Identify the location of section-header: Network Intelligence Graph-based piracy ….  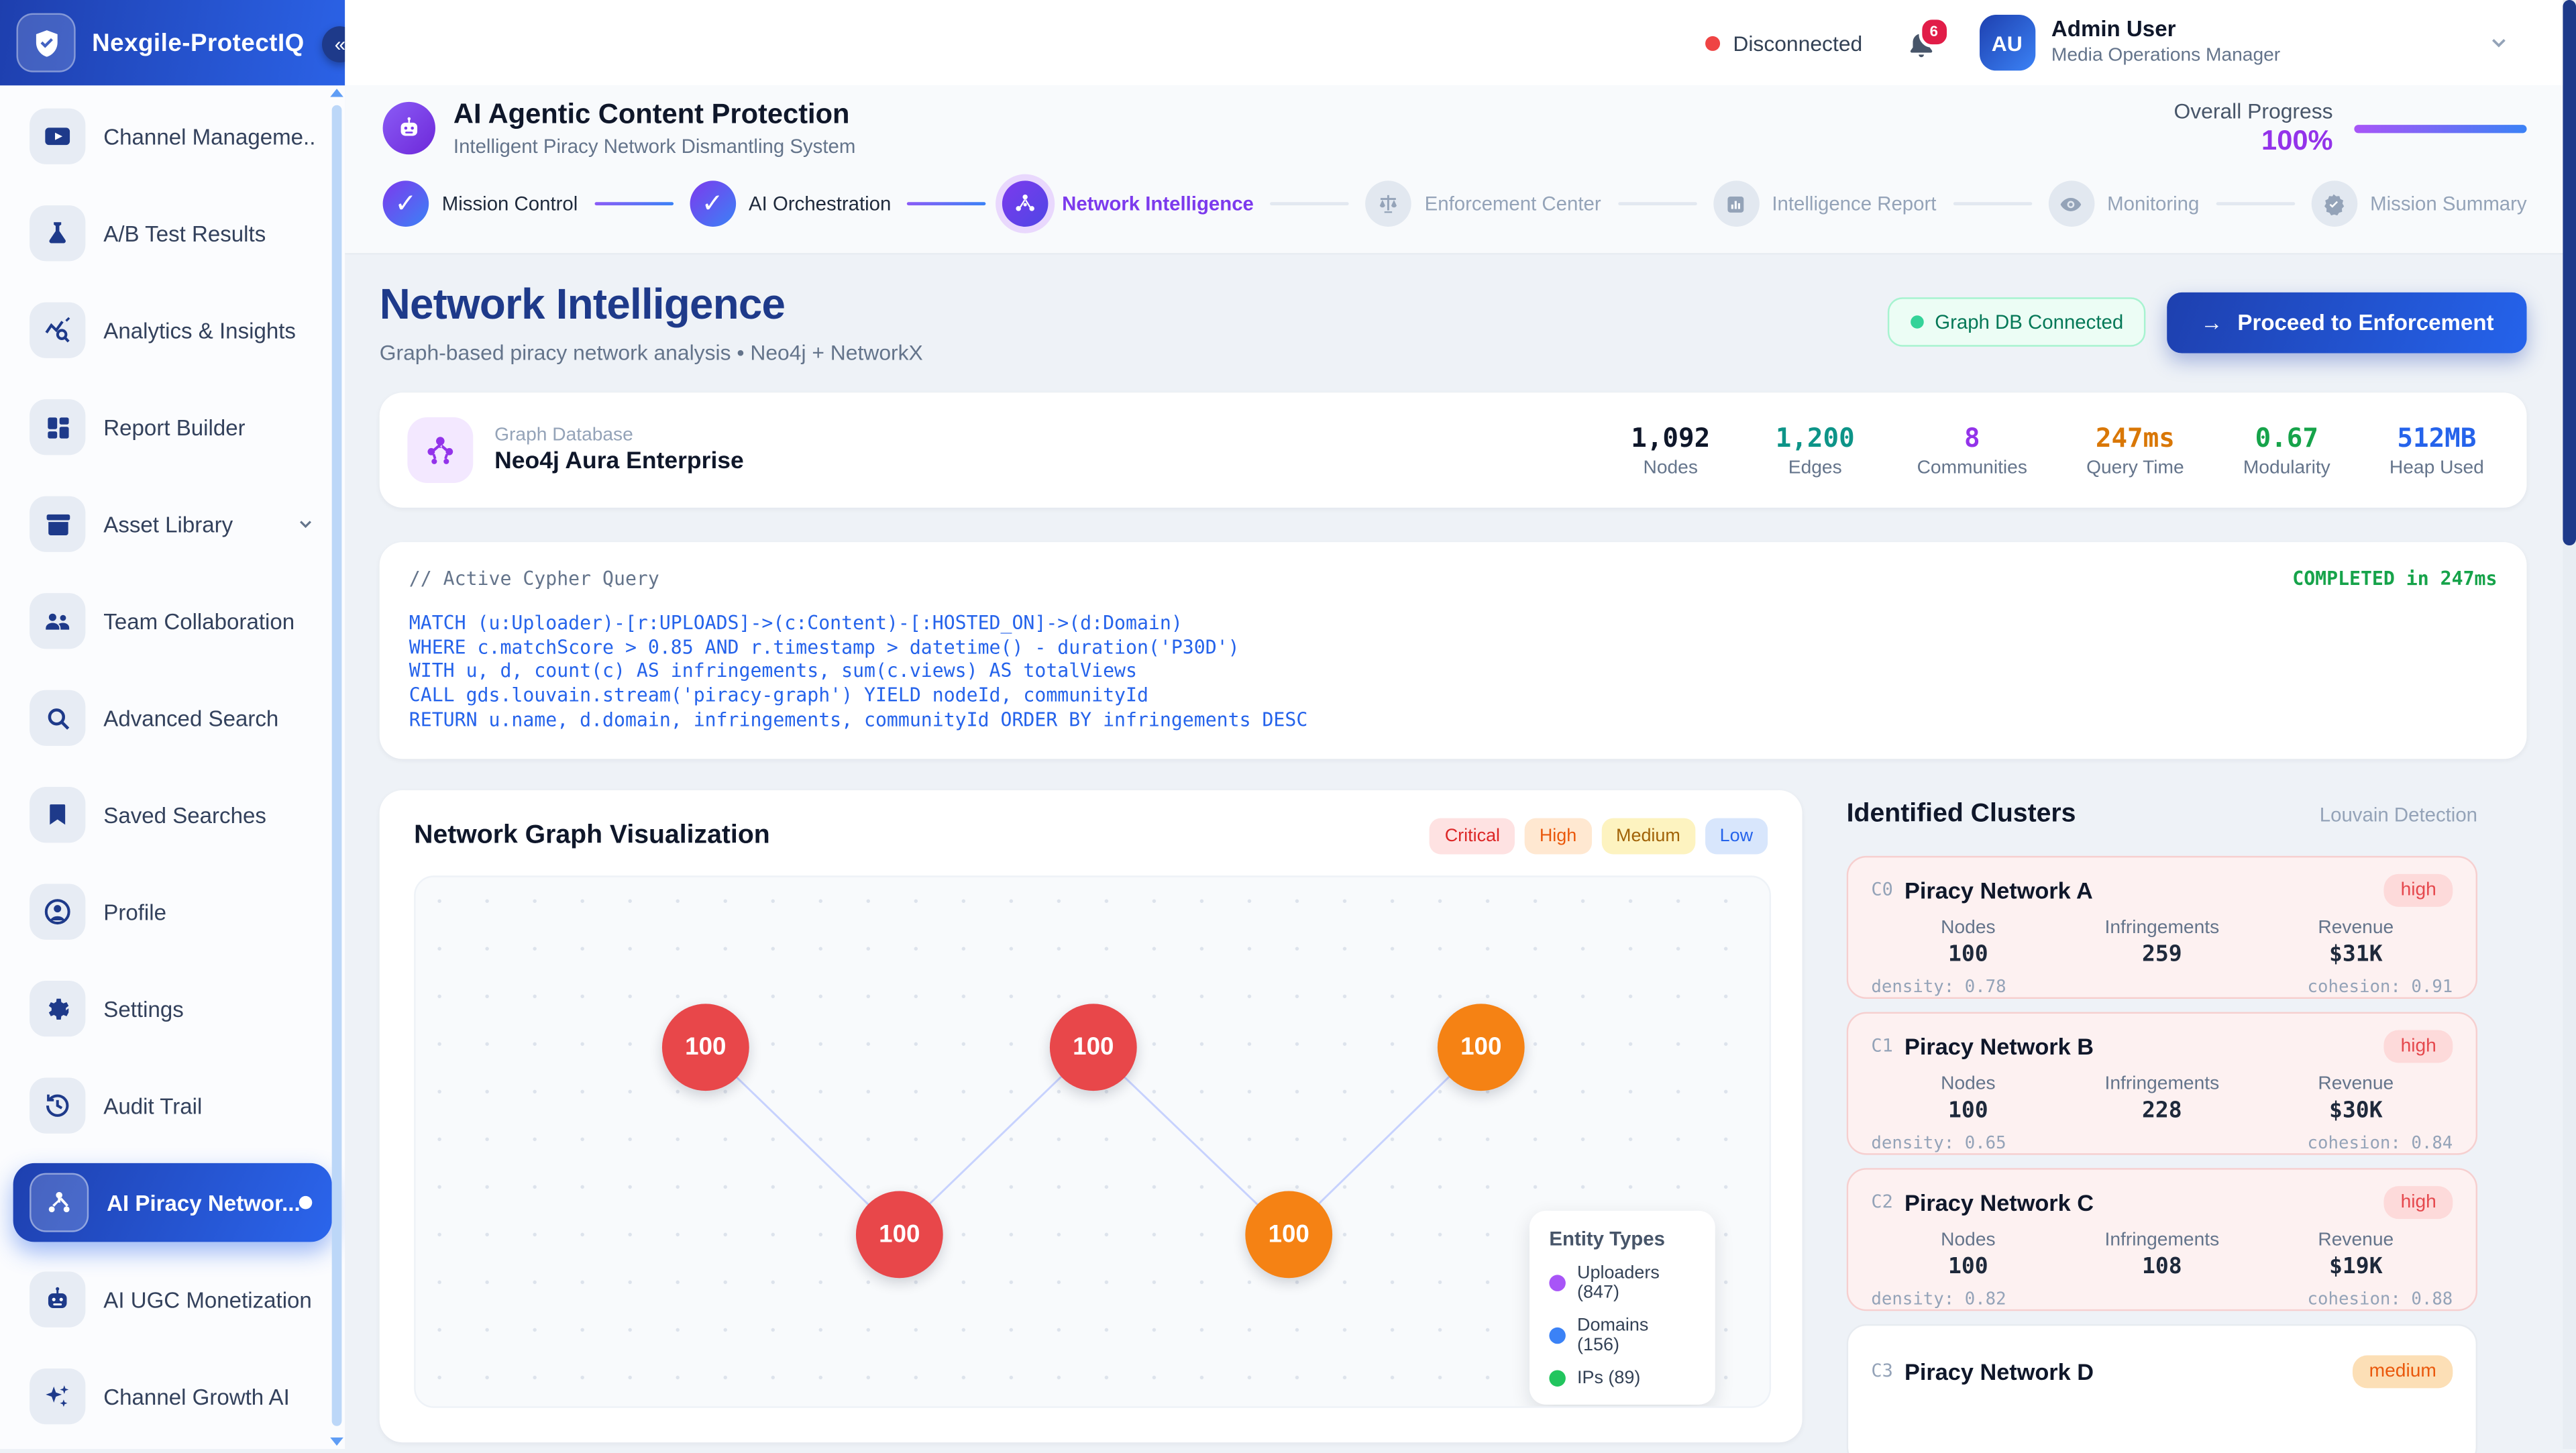
(1453, 322).